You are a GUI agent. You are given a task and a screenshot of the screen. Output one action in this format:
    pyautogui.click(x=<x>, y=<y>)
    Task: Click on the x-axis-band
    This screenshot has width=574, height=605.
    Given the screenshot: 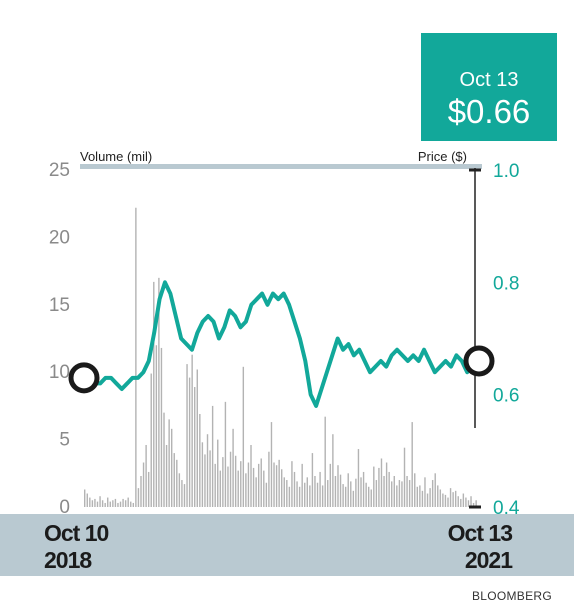 What is the action you would take?
    pyautogui.click(x=287, y=545)
    